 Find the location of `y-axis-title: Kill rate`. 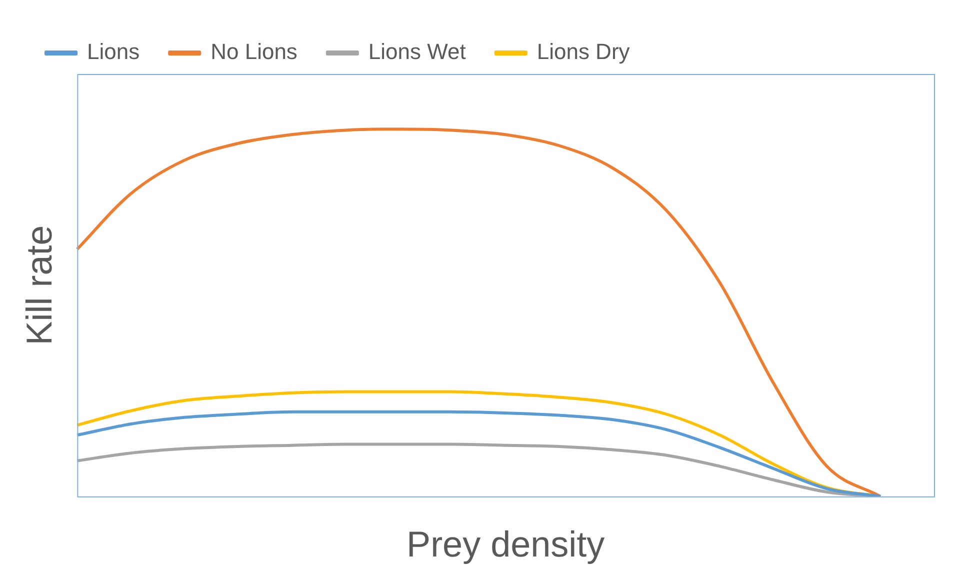

y-axis-title: Kill rate is located at coordinates (39, 285).